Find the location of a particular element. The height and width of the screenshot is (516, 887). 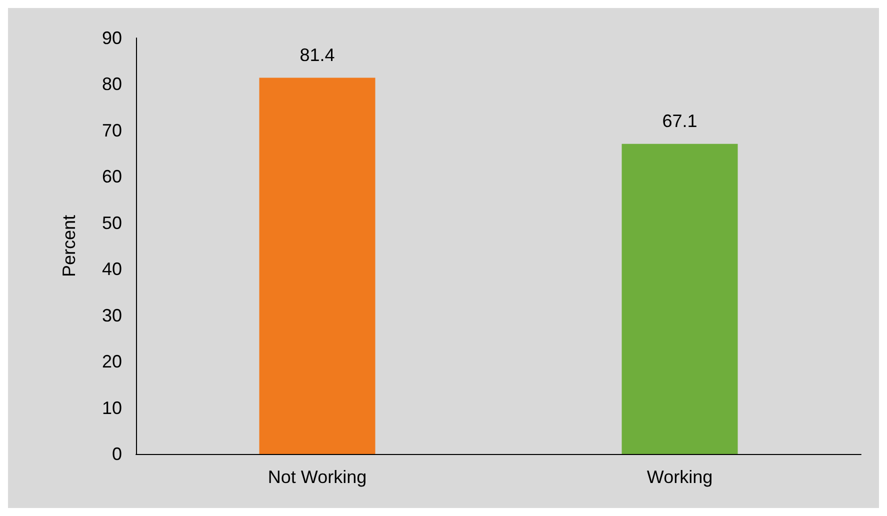

x-tick-label: Working is located at coordinates (679, 477).